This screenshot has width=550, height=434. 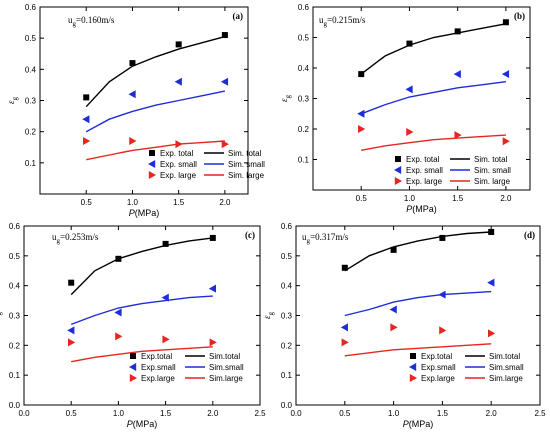 What do you see at coordinates (245, 153) in the screenshot?
I see `legend-label: Sim. total` at bounding box center [245, 153].